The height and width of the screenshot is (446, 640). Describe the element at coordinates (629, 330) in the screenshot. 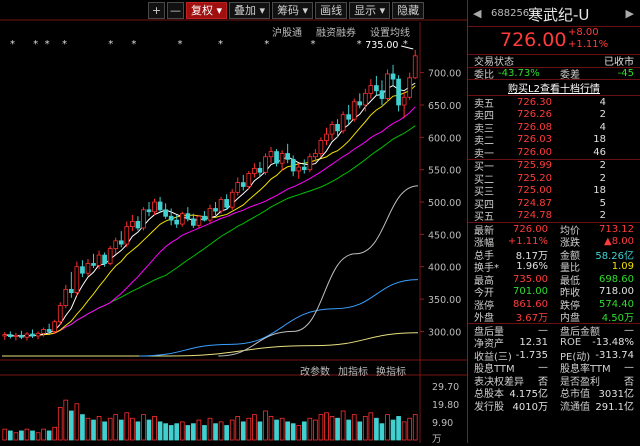

I see `info-value: —` at that location.